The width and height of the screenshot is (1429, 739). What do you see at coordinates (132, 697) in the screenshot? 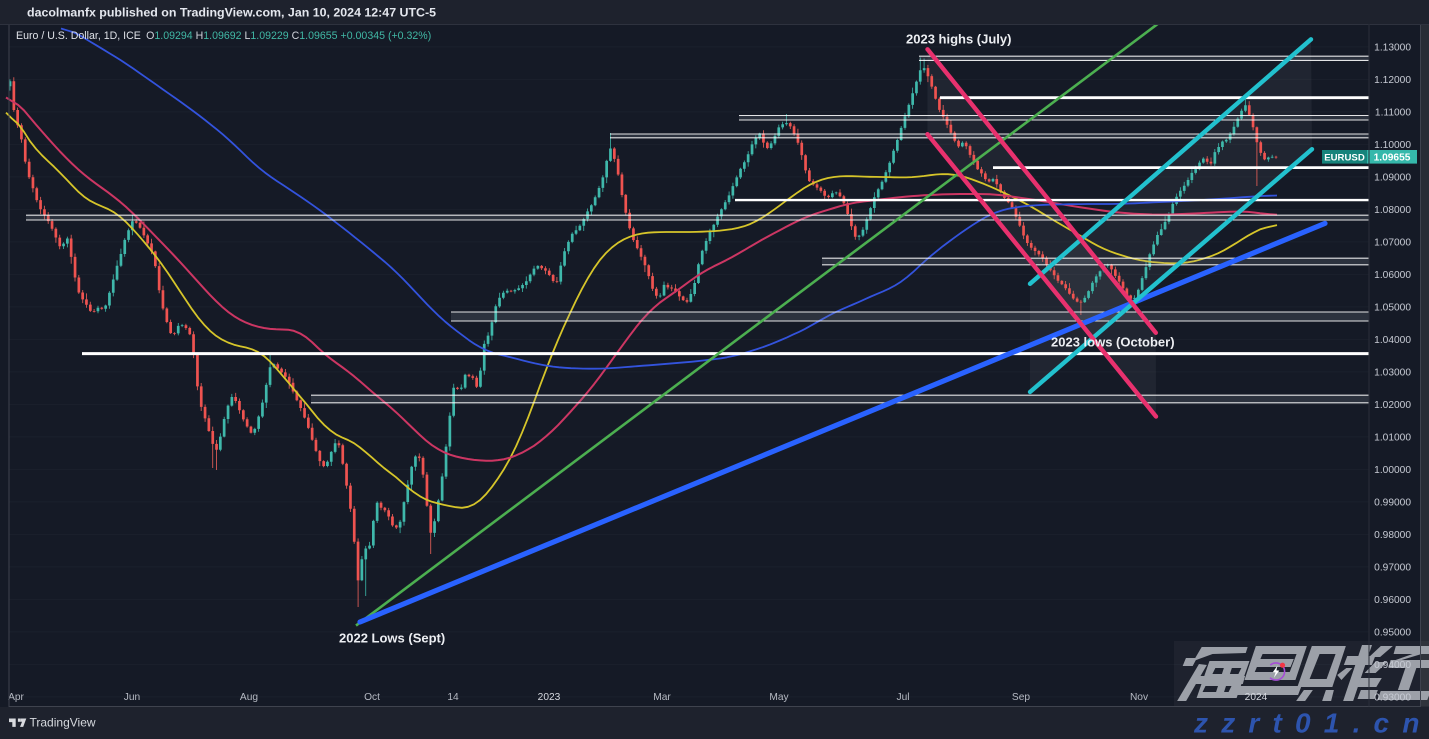
I see `svg-text: Jun` at bounding box center [132, 697].